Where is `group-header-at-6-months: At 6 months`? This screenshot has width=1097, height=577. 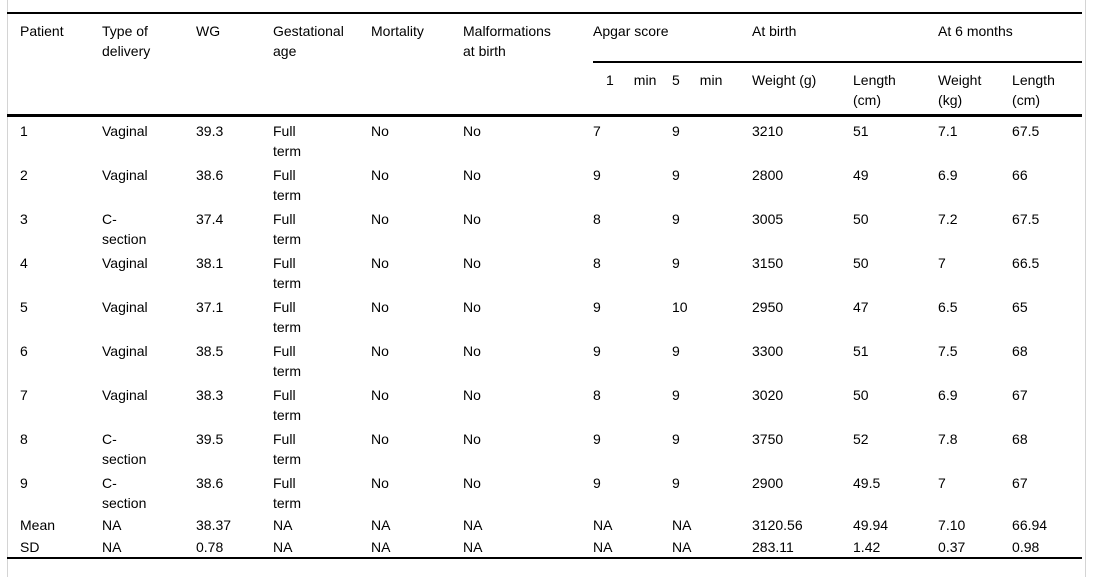 group-header-at-6-months: At 6 months is located at coordinates (1010, 38).